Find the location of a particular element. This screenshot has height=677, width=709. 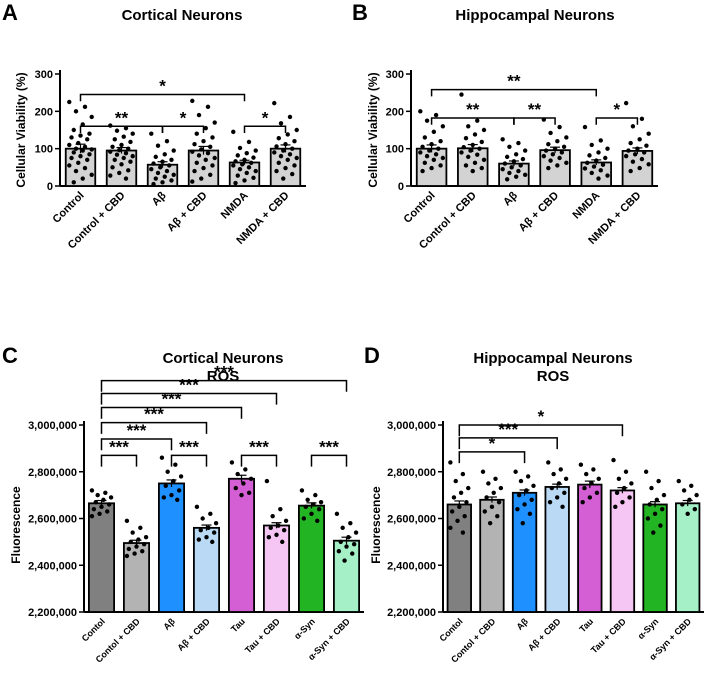

x-category-label: Control is located at coordinates (420, 208).